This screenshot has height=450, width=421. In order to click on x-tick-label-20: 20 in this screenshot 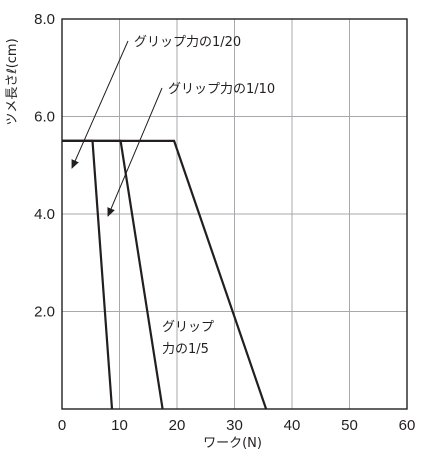, I will do `click(177, 425)`.